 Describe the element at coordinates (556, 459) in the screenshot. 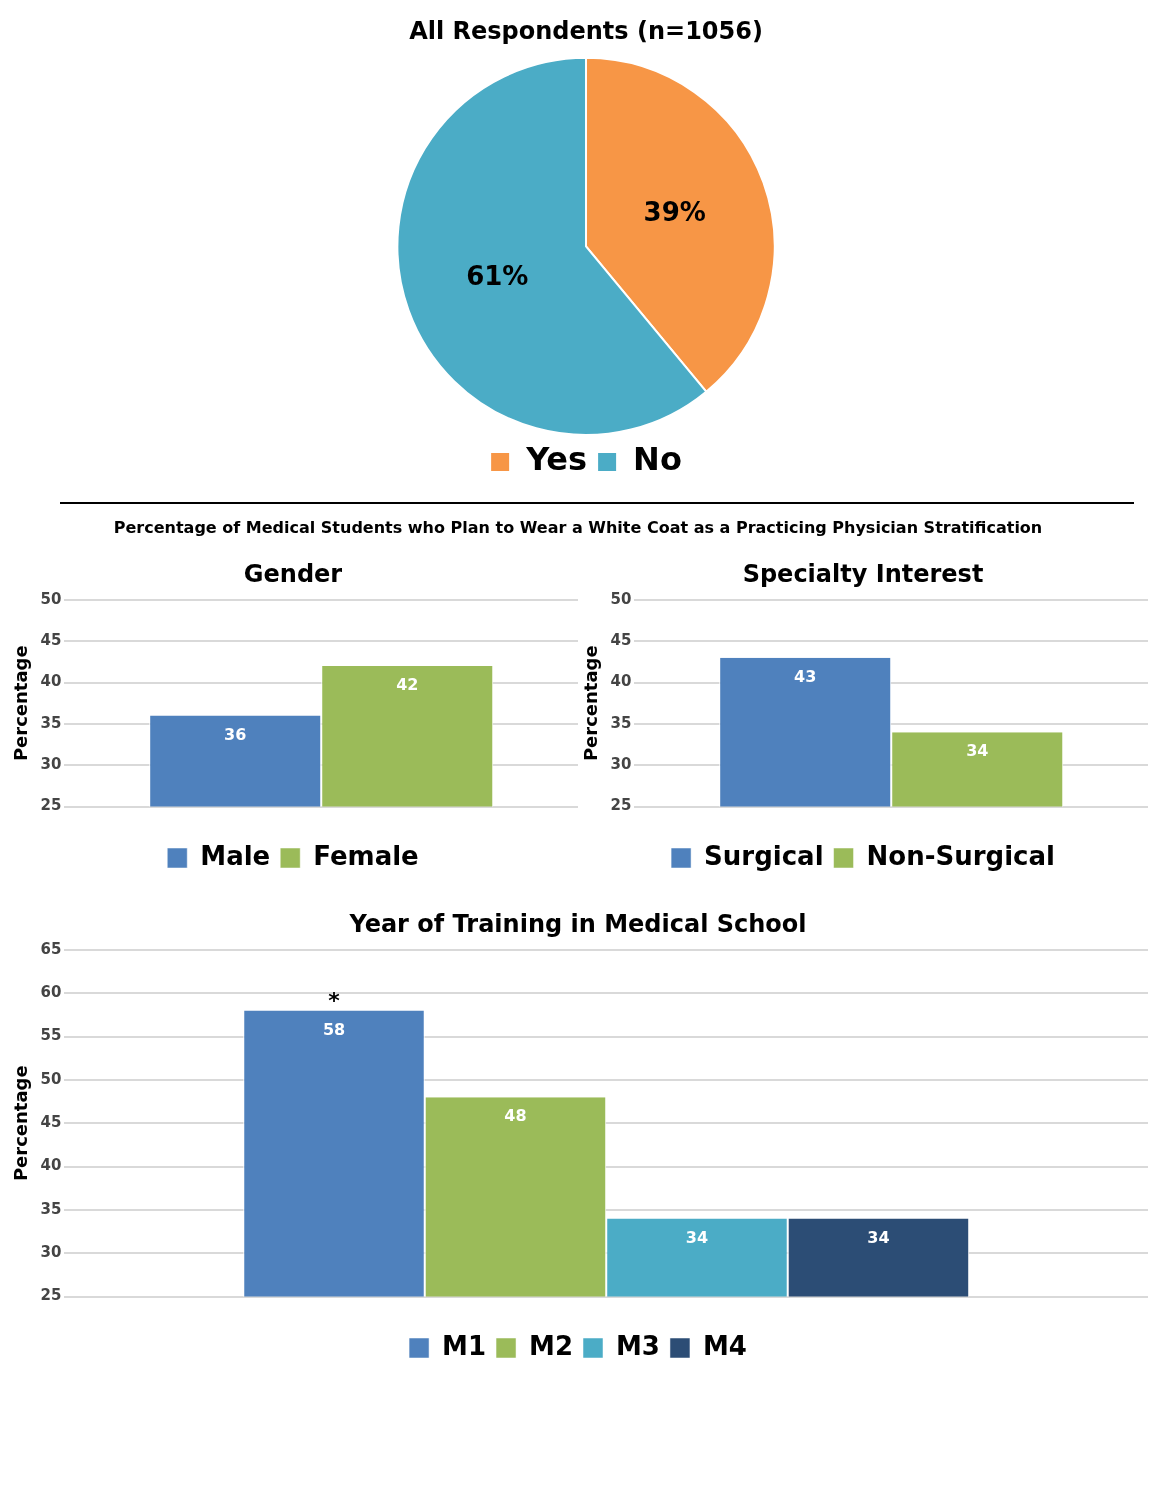

I see `legend-label: Yes` at that location.